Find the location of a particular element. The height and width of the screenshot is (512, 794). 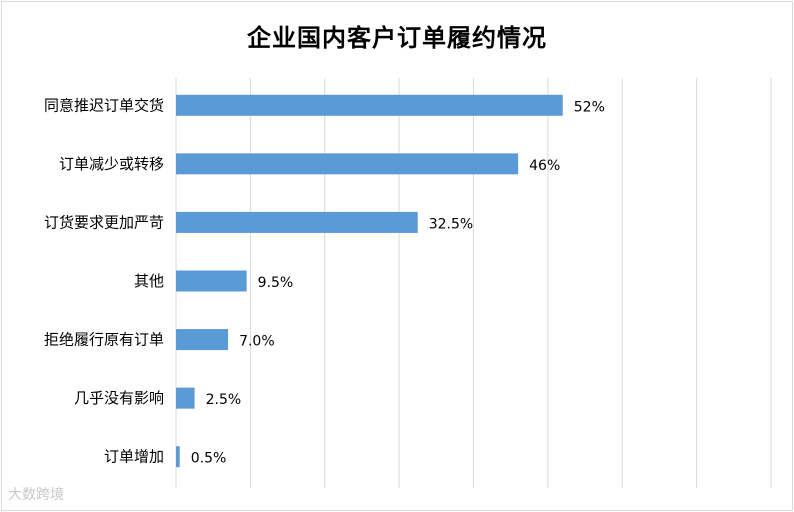

watermark: 大数跨境 is located at coordinates (36, 495).